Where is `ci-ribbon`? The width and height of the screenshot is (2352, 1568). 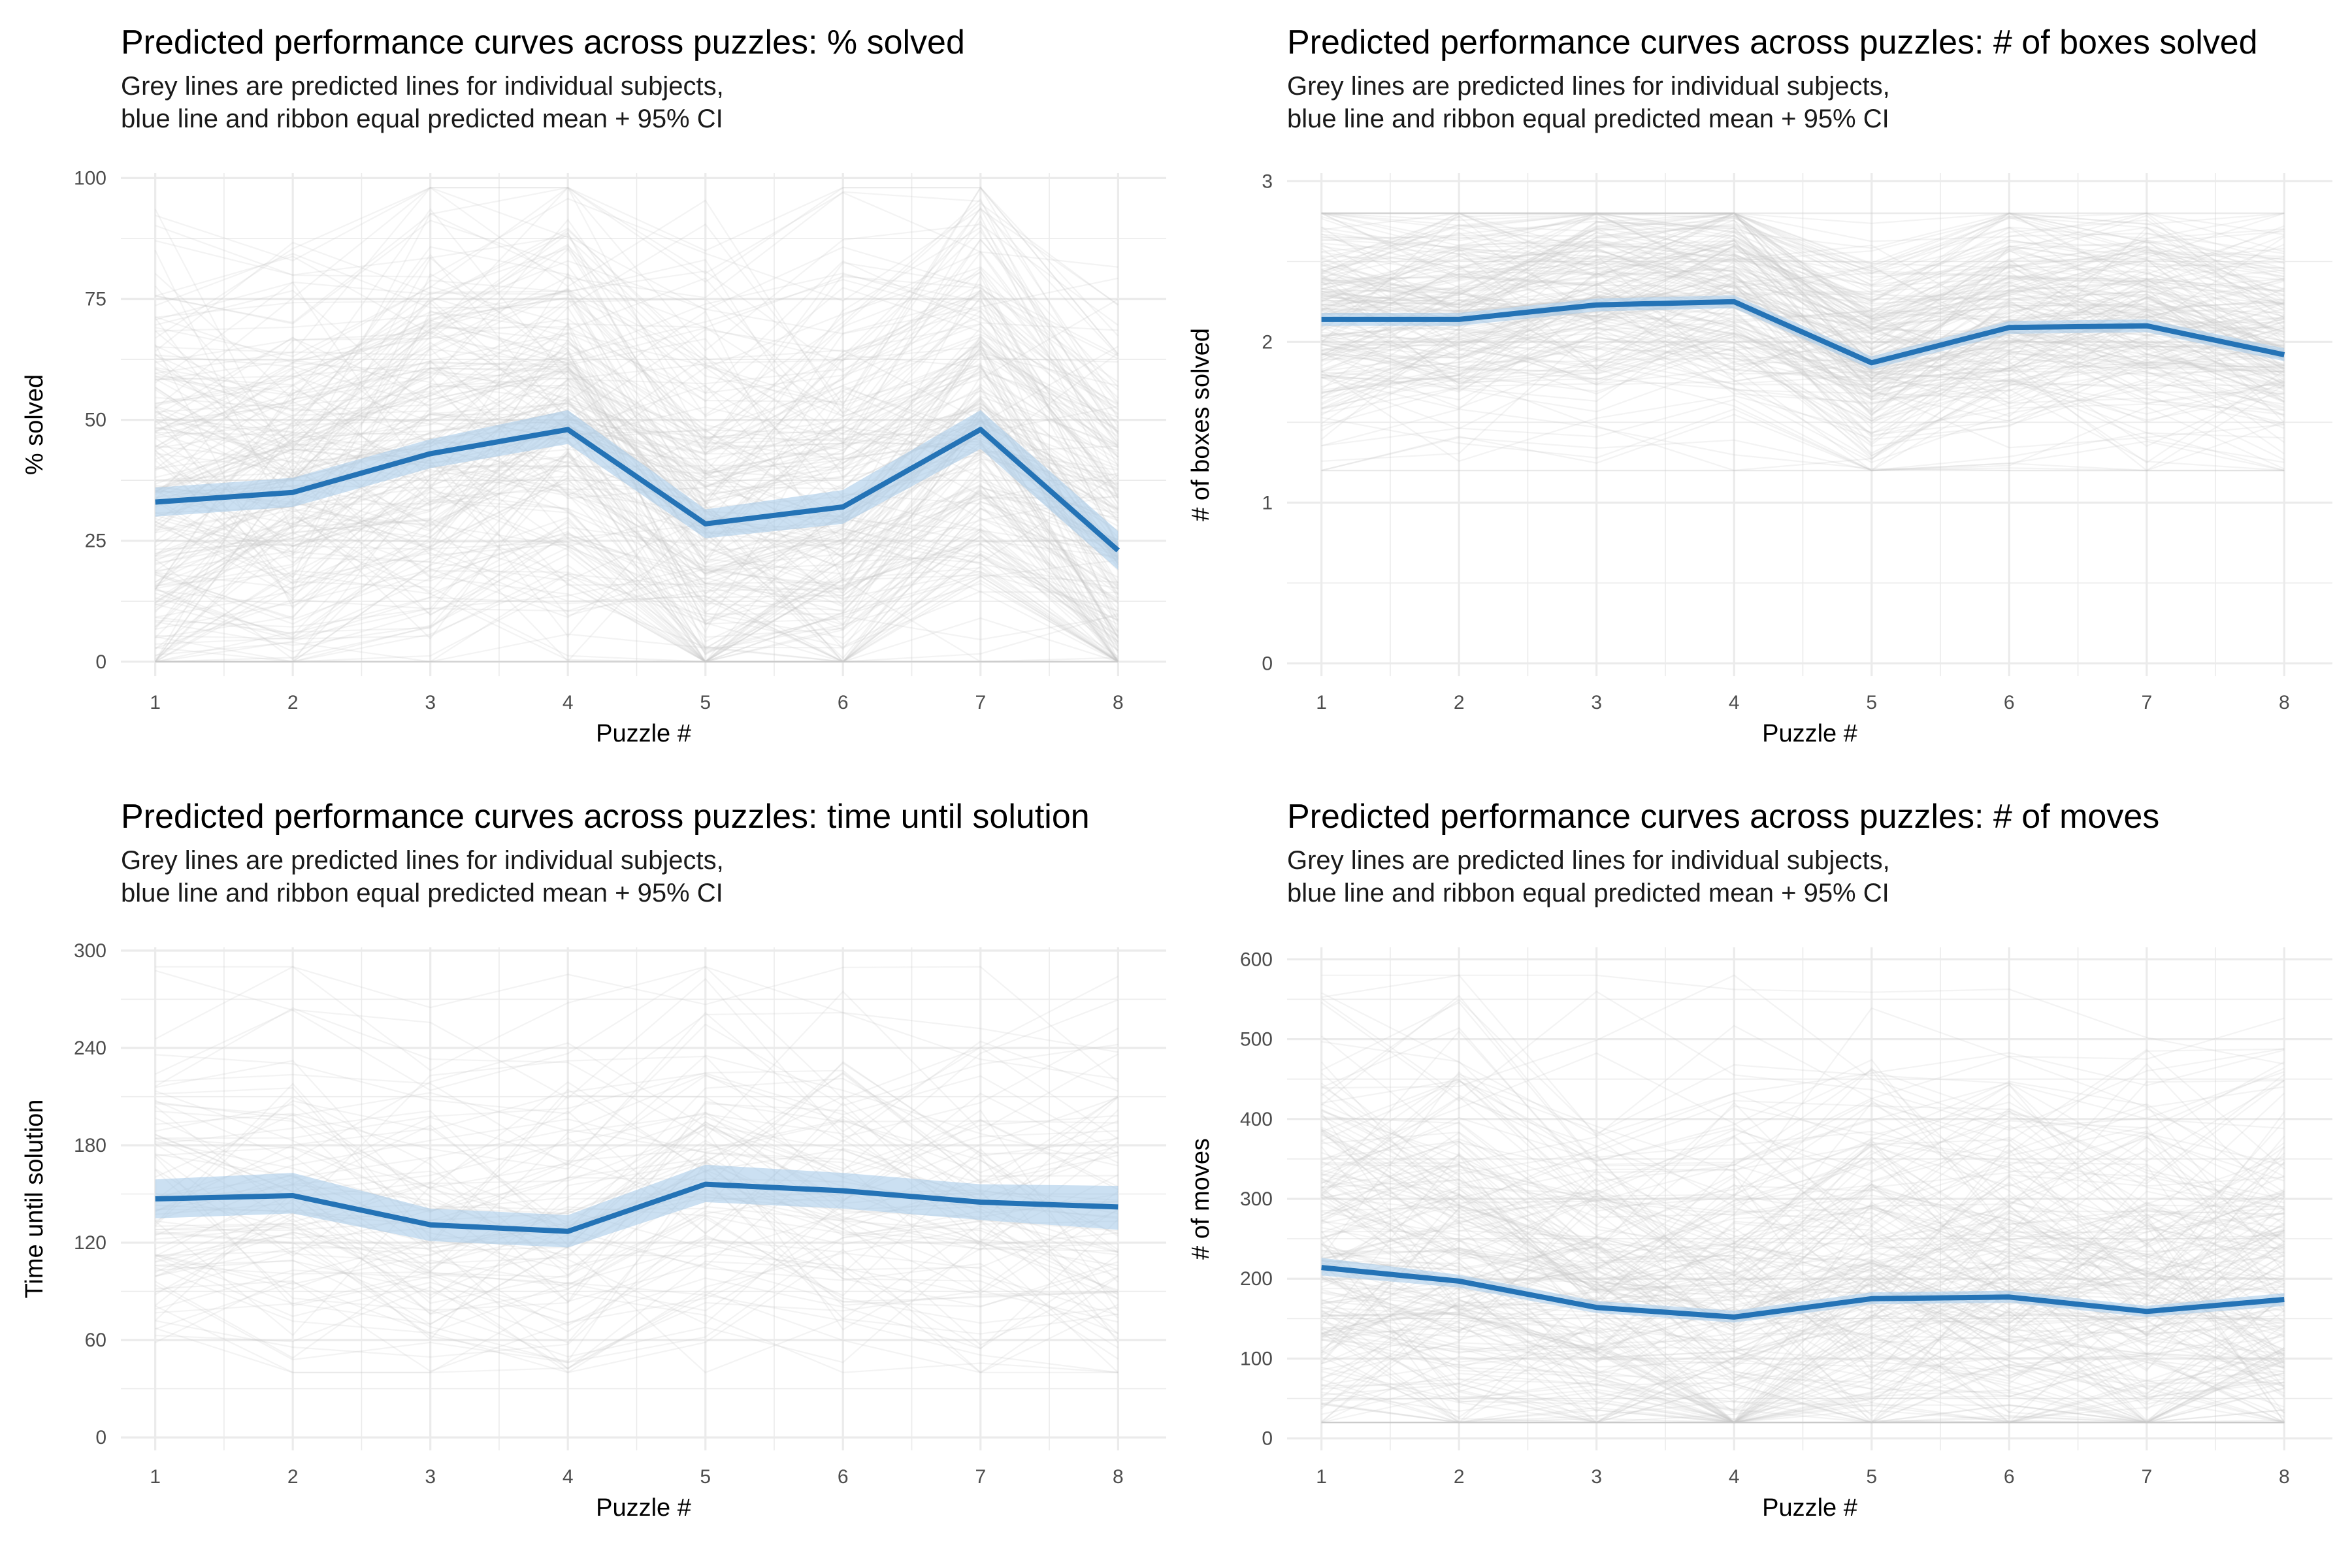
ci-ribbon is located at coordinates (1803, 1290).